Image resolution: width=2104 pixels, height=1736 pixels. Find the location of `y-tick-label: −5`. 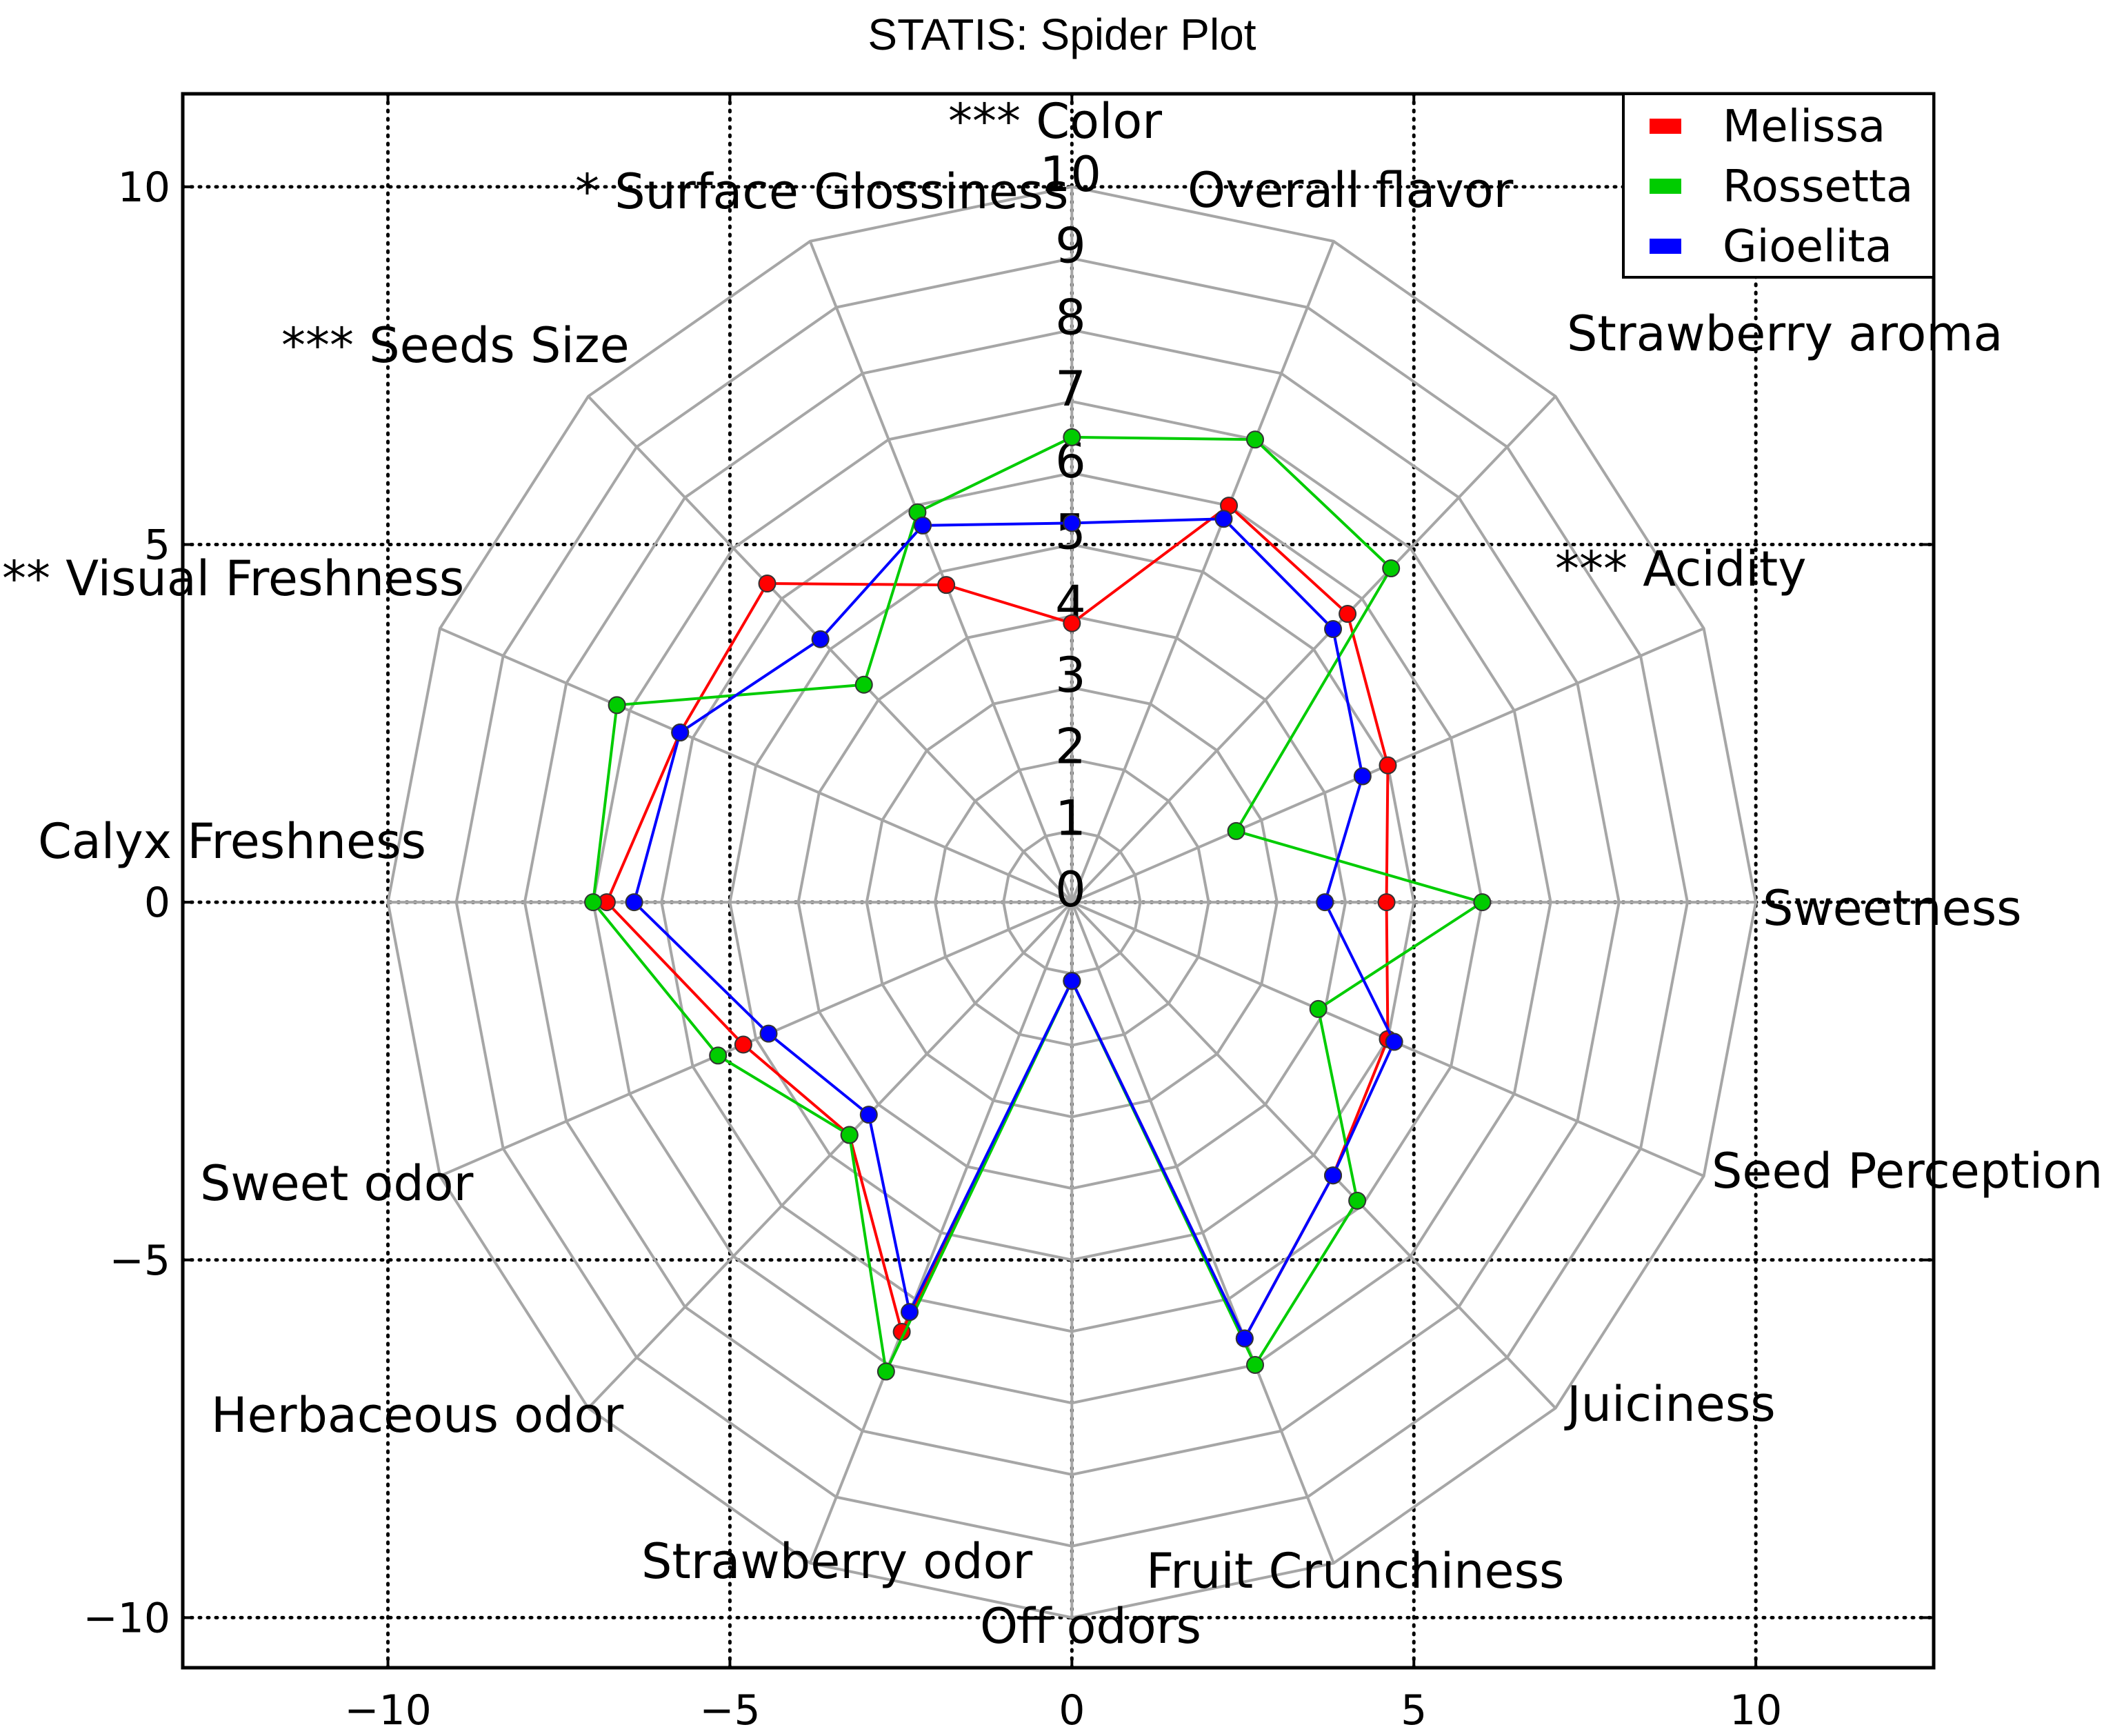

y-tick-label: −5 is located at coordinates (140, 1261).